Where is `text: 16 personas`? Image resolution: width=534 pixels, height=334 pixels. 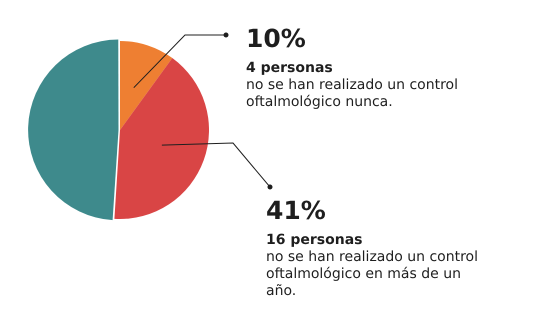 text: 16 personas is located at coordinates (315, 240).